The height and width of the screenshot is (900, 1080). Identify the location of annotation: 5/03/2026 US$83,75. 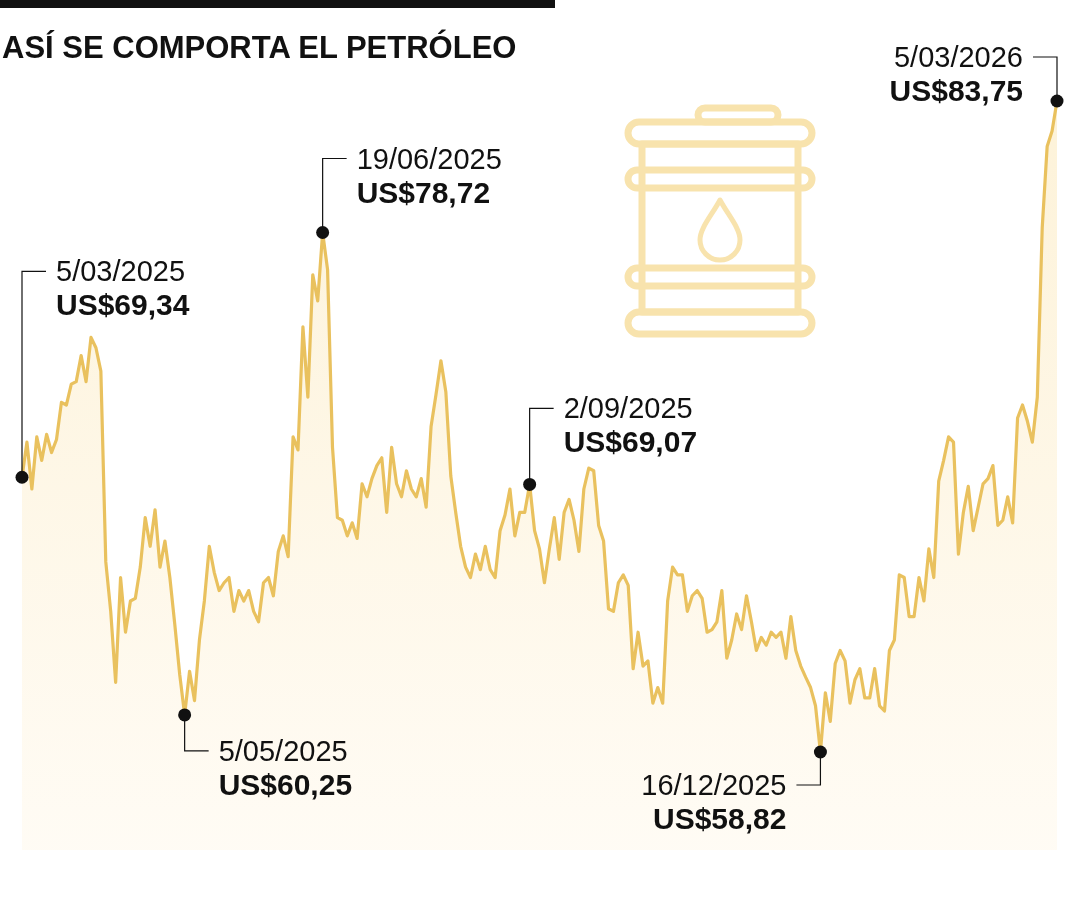
(956, 74).